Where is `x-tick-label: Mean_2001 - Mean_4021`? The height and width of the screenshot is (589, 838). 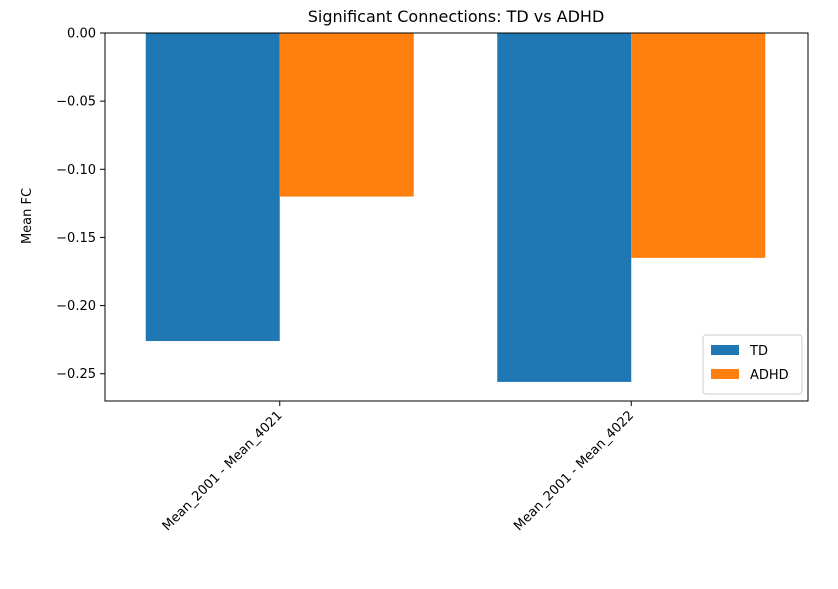
x-tick-label: Mean_2001 - Mean_4021 is located at coordinates (223, 471).